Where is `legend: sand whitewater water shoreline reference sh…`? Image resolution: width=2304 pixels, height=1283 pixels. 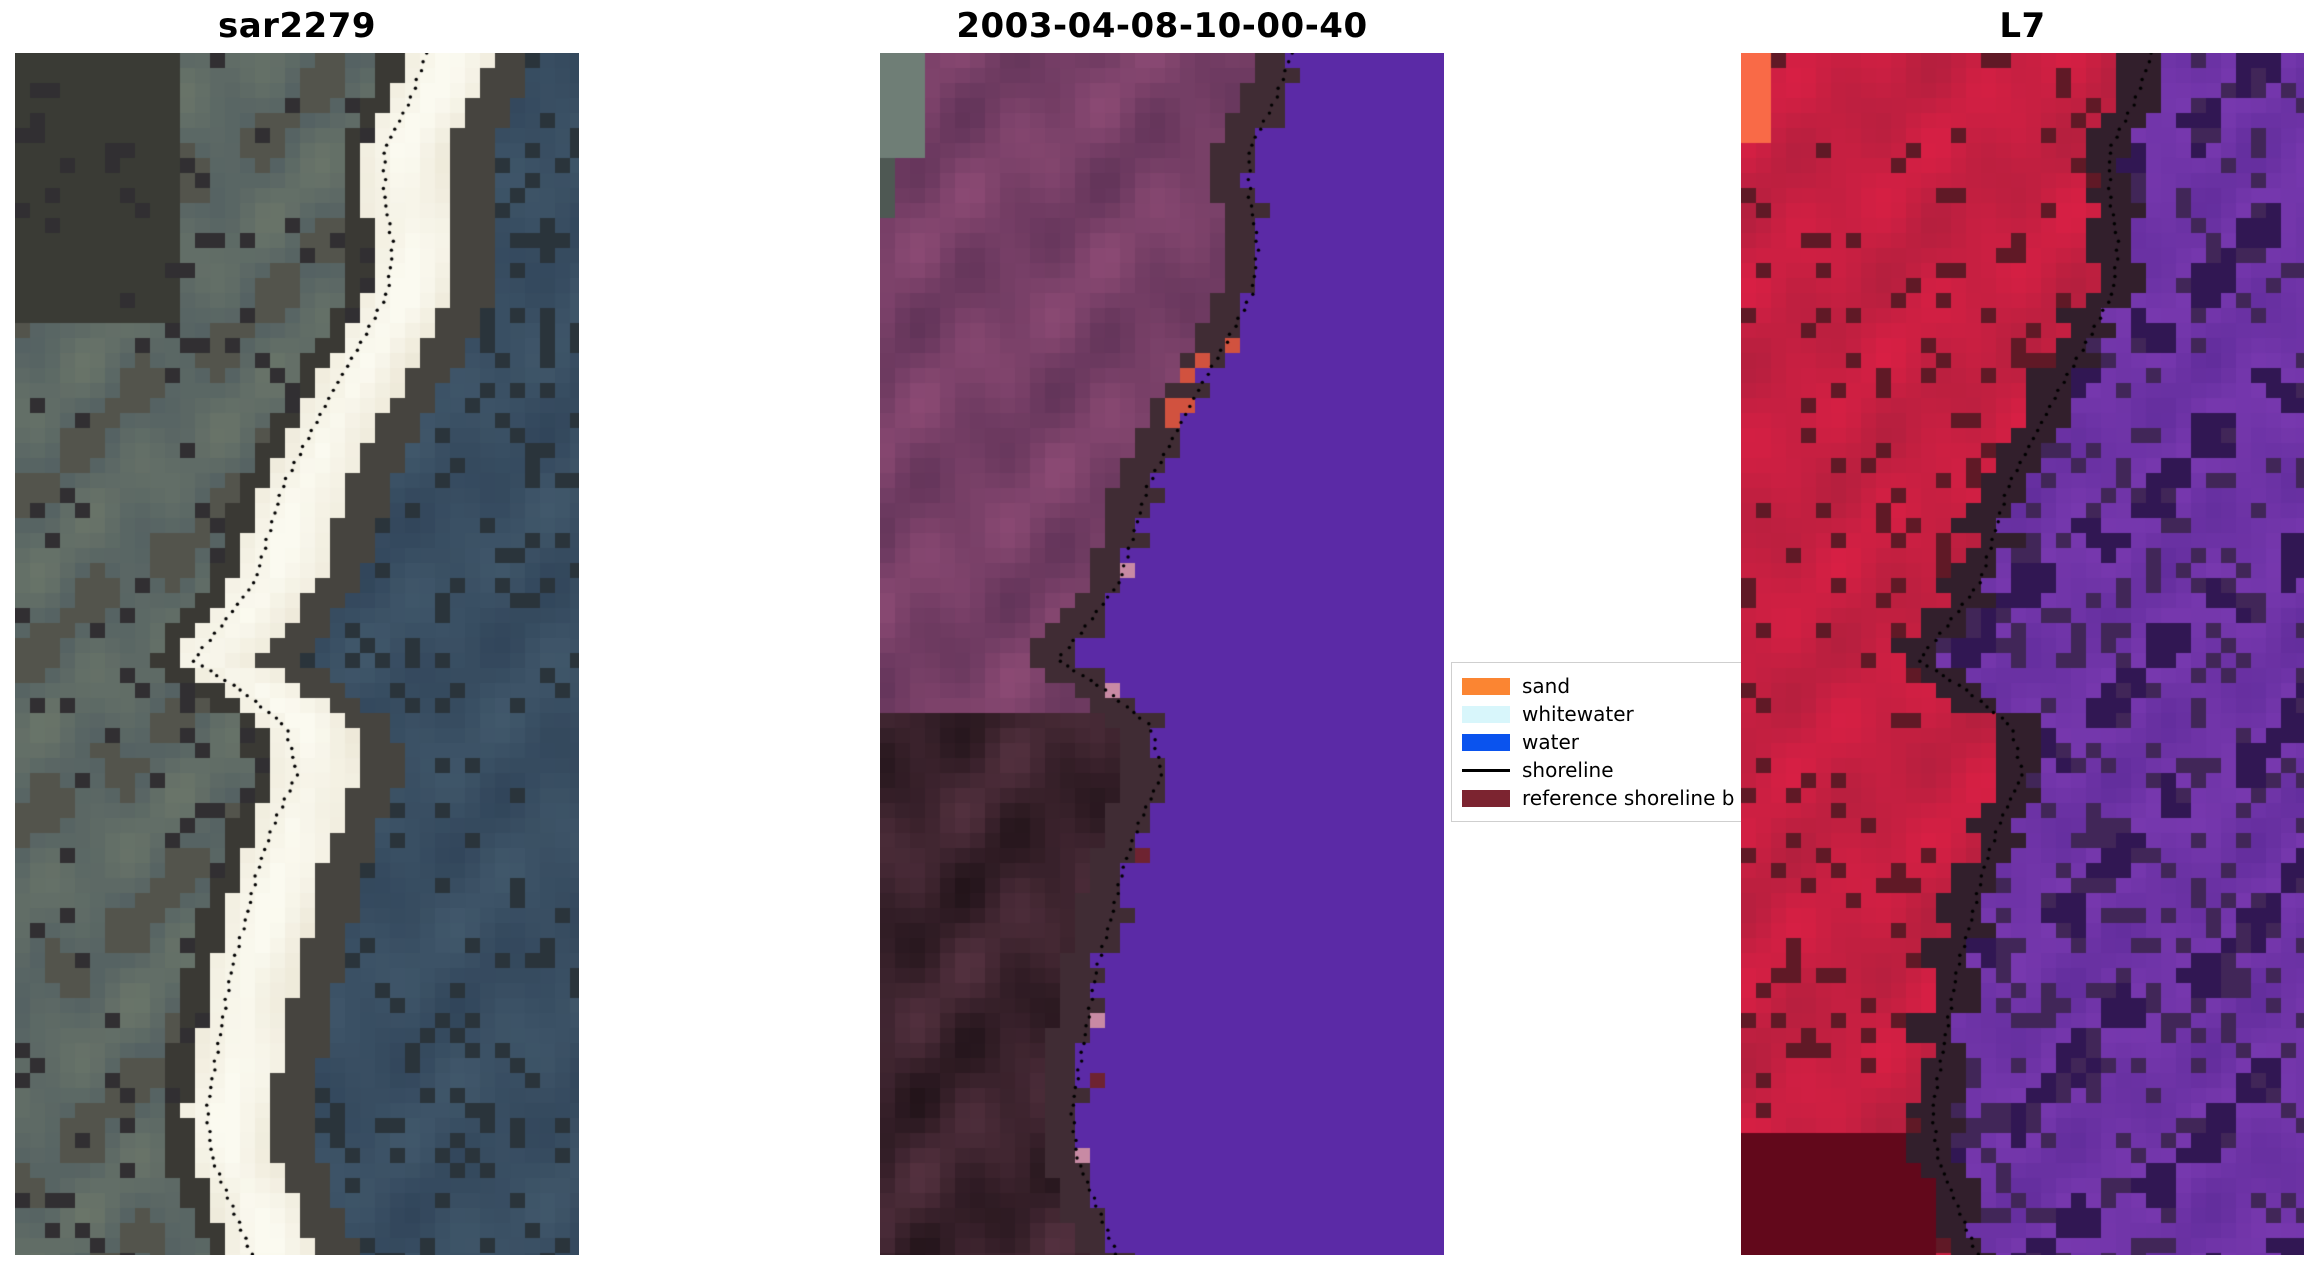 legend: sand whitewater water shoreline reference sh… is located at coordinates (1597, 742).